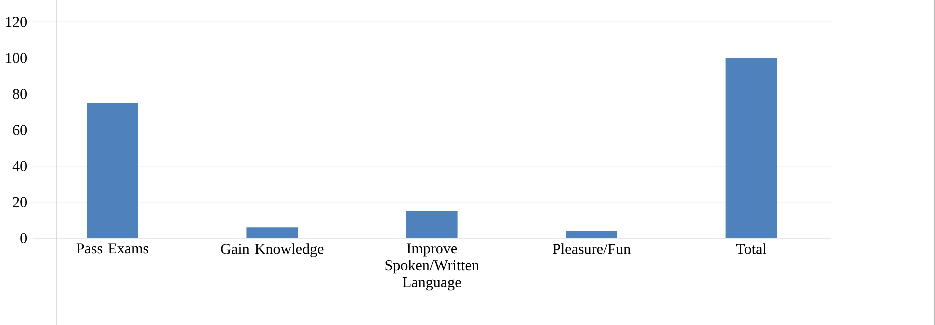  I want to click on y-tick-label: 0, so click(24, 238).